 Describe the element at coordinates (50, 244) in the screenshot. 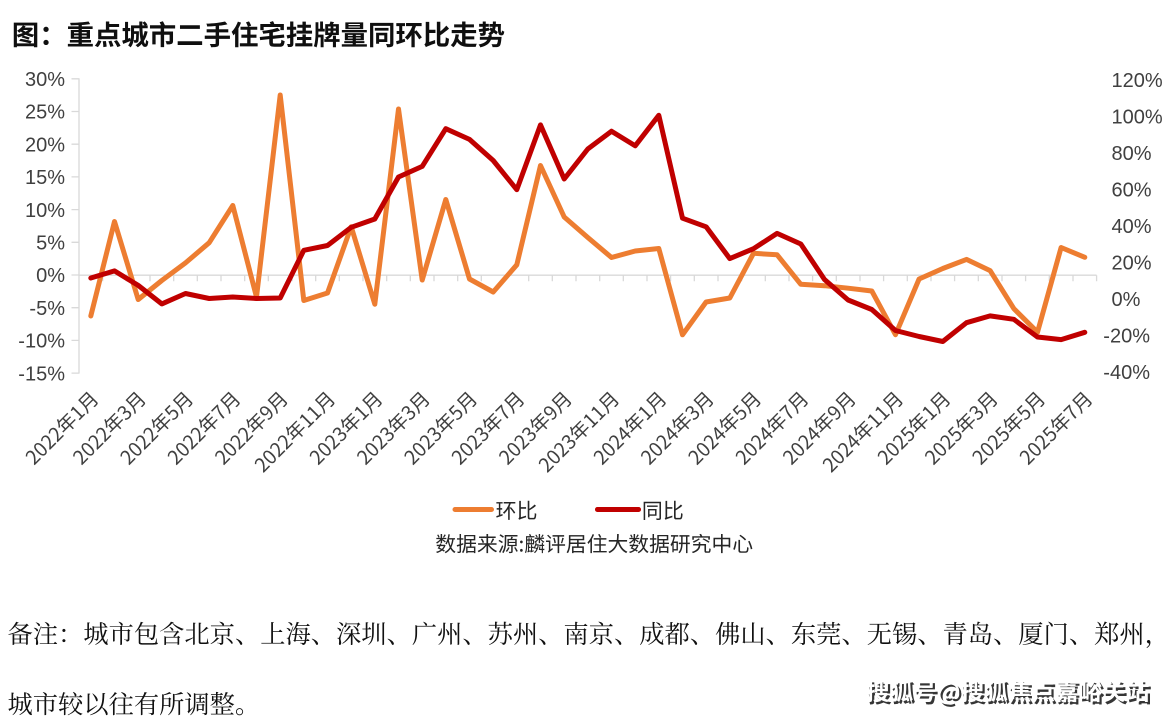

I see `svg-text: 5%` at that location.